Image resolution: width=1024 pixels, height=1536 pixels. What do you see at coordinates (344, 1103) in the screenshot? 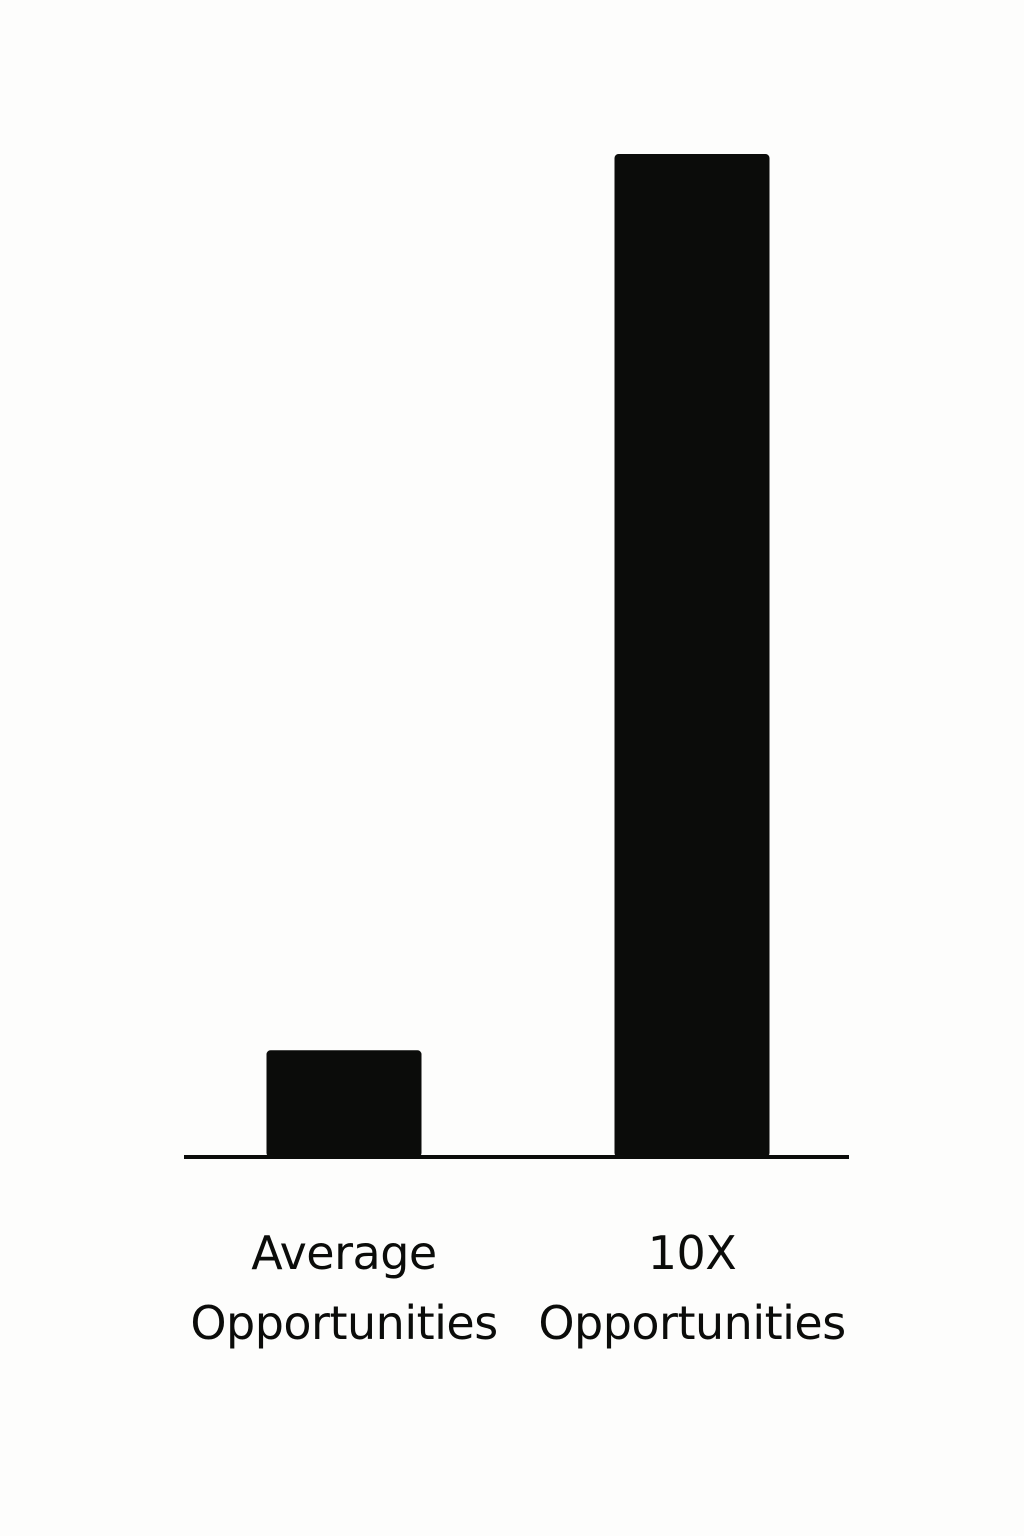
I see `bar-average-opportunities` at bounding box center [344, 1103].